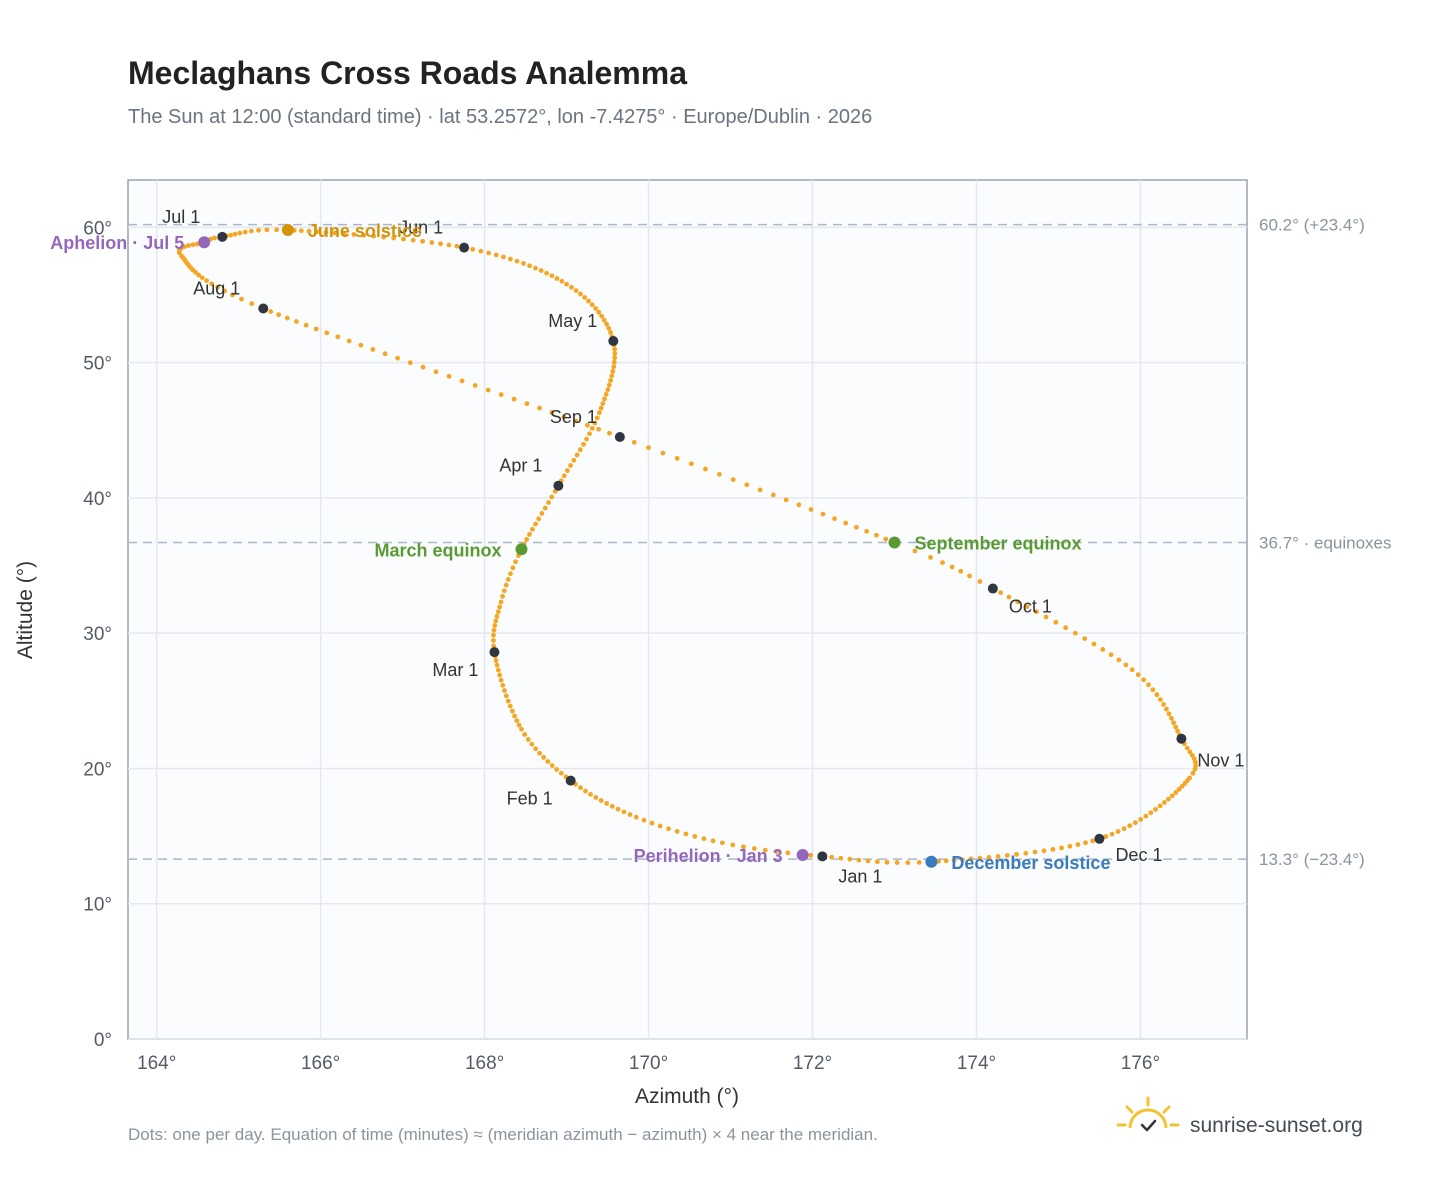  What do you see at coordinates (263, 308) in the screenshot?
I see `month-marker` at bounding box center [263, 308].